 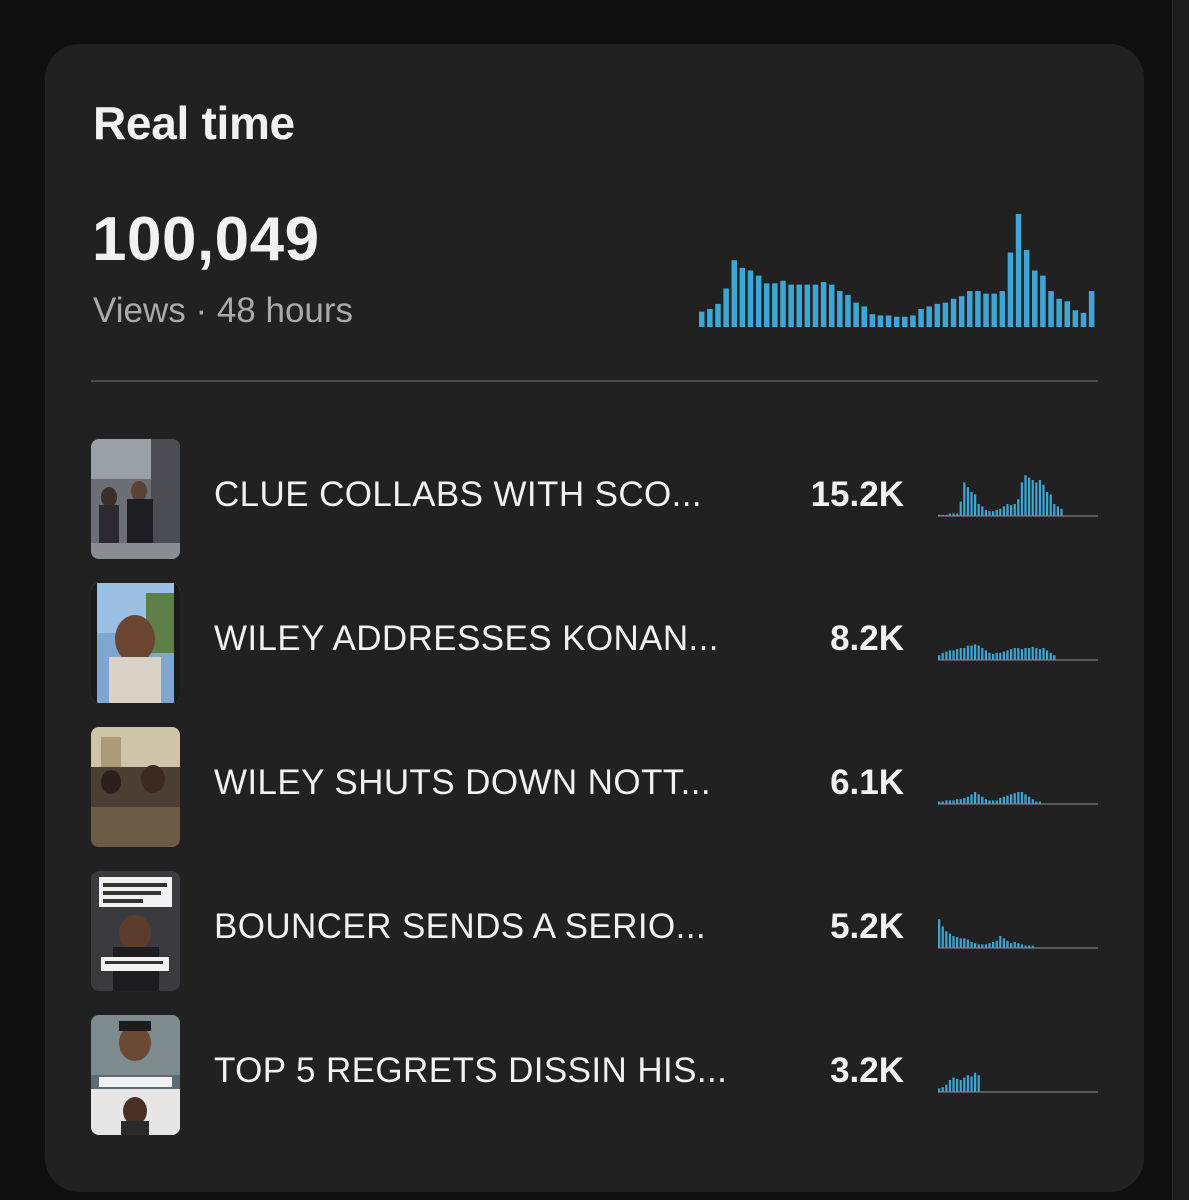 What do you see at coordinates (135, 499) in the screenshot?
I see `video-thumbnail-group` at bounding box center [135, 499].